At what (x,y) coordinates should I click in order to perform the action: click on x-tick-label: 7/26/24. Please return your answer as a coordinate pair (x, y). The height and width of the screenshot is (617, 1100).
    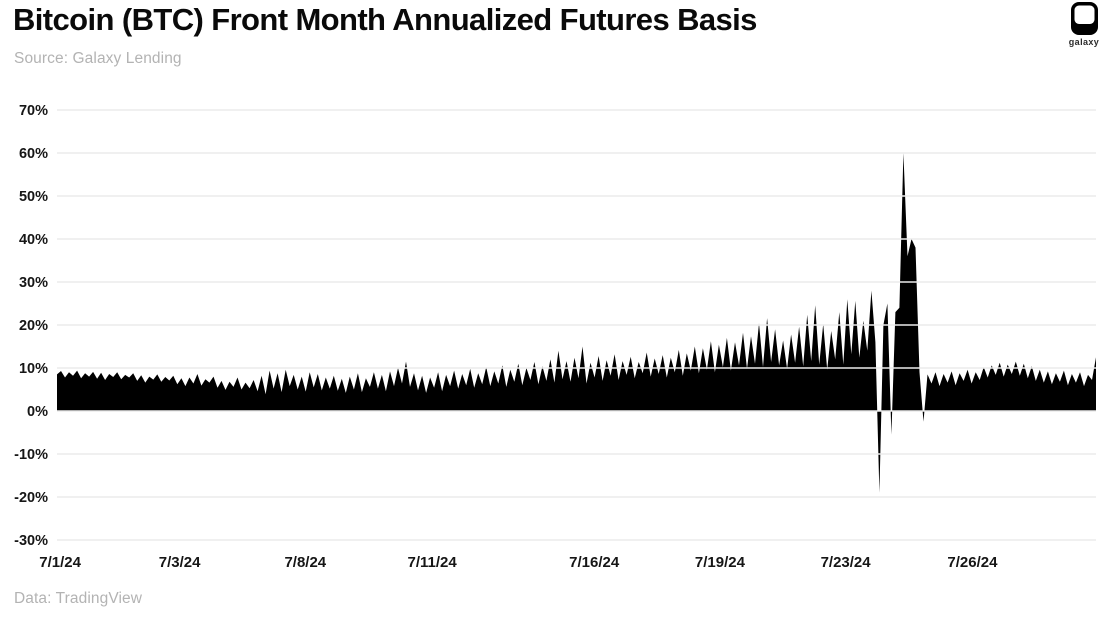
    Looking at the image, I should click on (972, 562).